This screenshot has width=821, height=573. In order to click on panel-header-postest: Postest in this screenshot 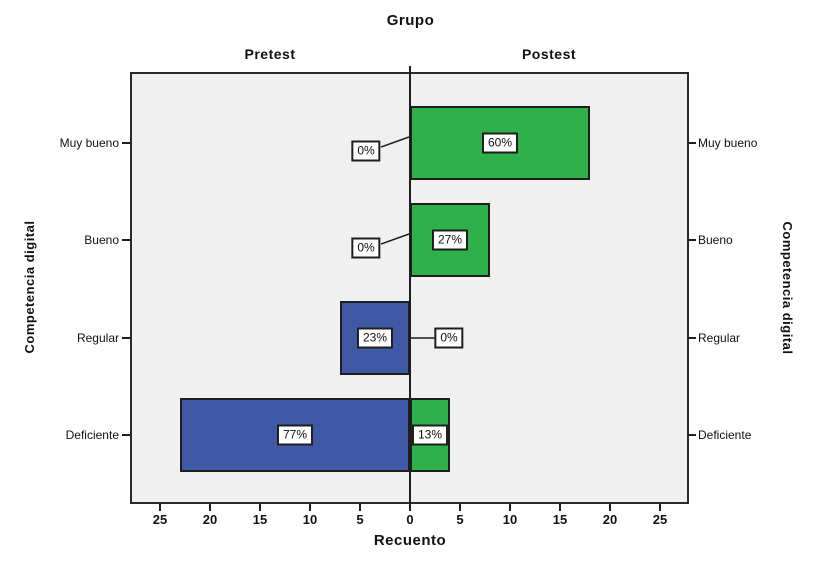, I will do `click(549, 54)`.